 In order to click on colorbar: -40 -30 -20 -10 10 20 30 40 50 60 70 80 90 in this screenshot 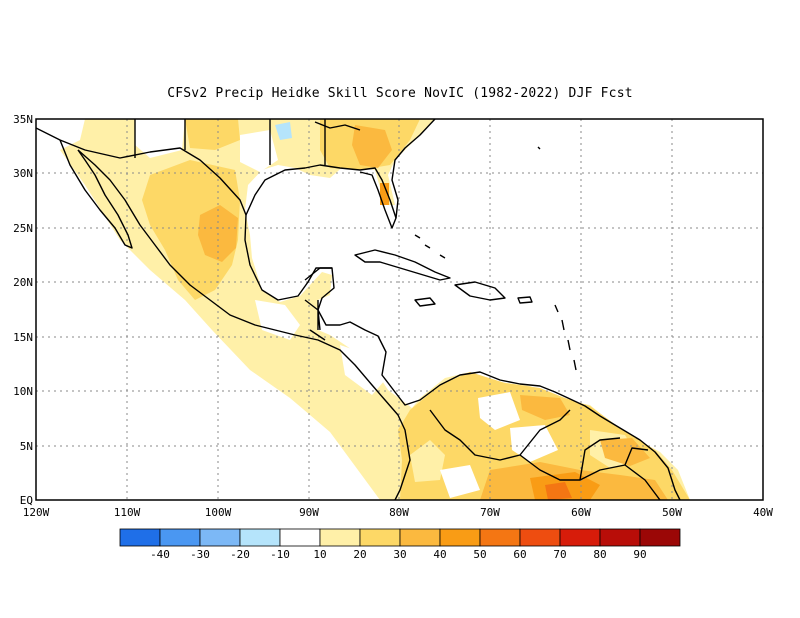, I will do `click(400, 544)`.